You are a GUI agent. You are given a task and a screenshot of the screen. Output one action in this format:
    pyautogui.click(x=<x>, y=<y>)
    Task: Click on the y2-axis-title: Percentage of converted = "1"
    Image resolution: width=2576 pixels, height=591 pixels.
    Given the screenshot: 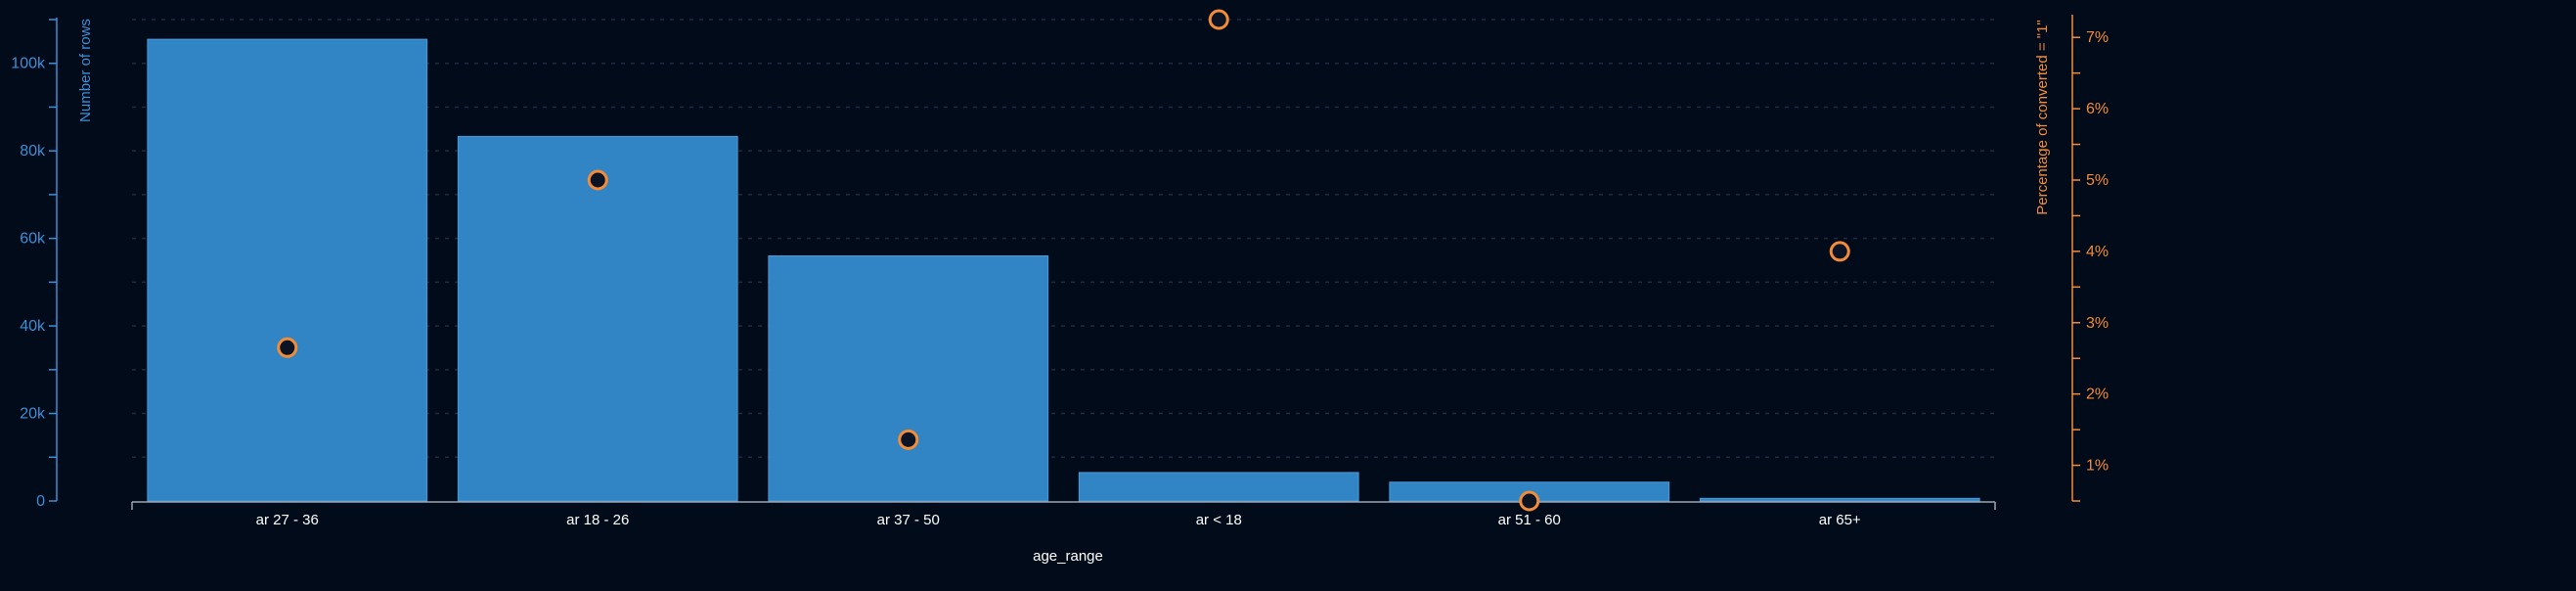 What is the action you would take?
    pyautogui.click(x=2042, y=117)
    